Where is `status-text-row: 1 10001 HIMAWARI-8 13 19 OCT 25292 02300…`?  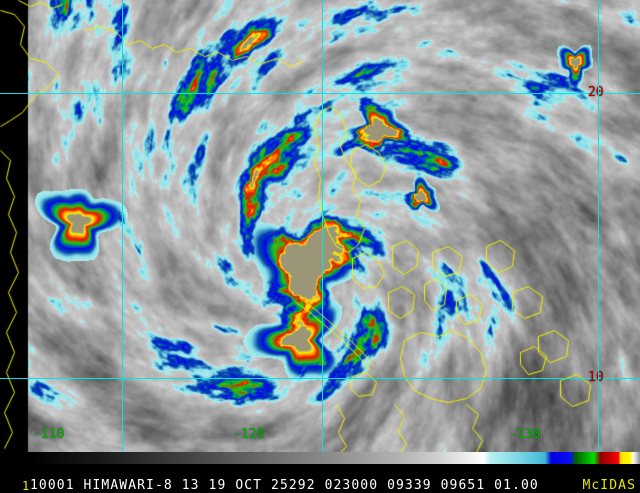
status-text-row: 1 10001 HIMAWARI-8 13 19 OCT 25292 02300… is located at coordinates (320, 479).